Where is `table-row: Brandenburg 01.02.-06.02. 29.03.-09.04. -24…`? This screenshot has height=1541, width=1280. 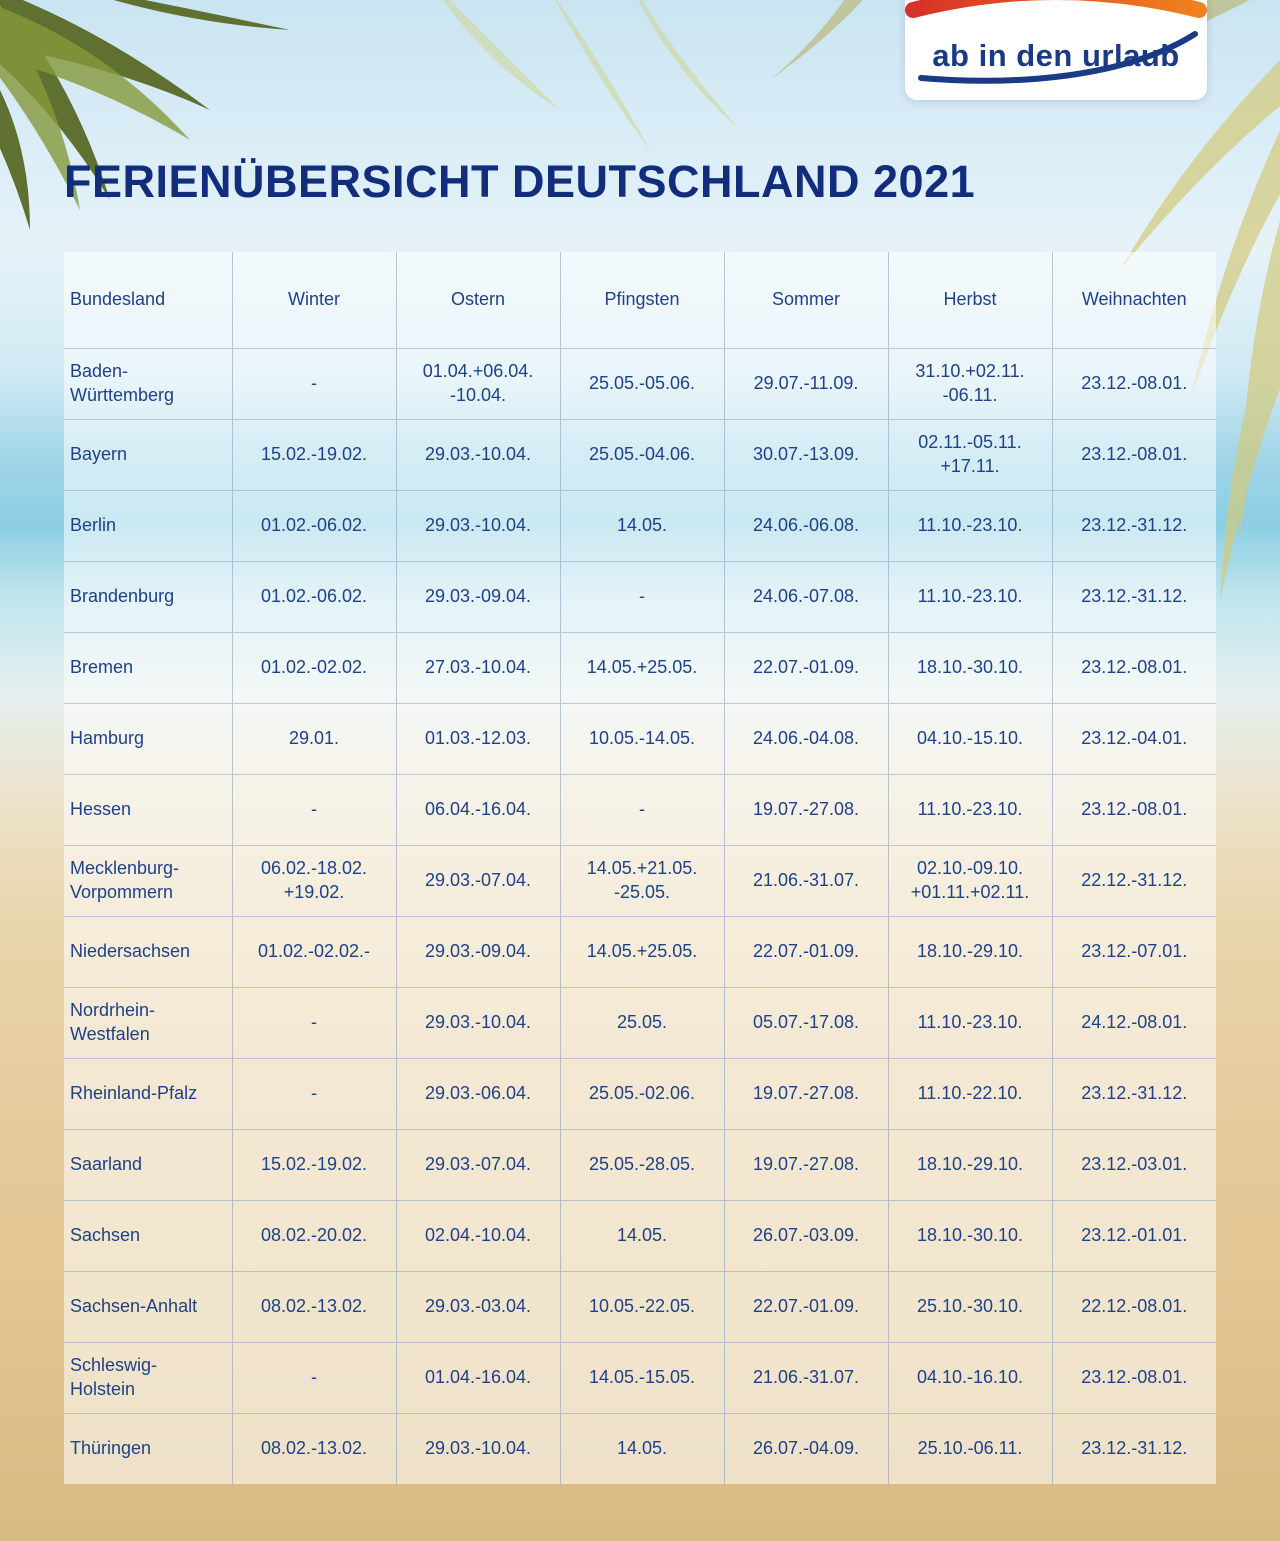 table-row: Brandenburg 01.02.-06.02. 29.03.-09.04. -24… is located at coordinates (640, 596).